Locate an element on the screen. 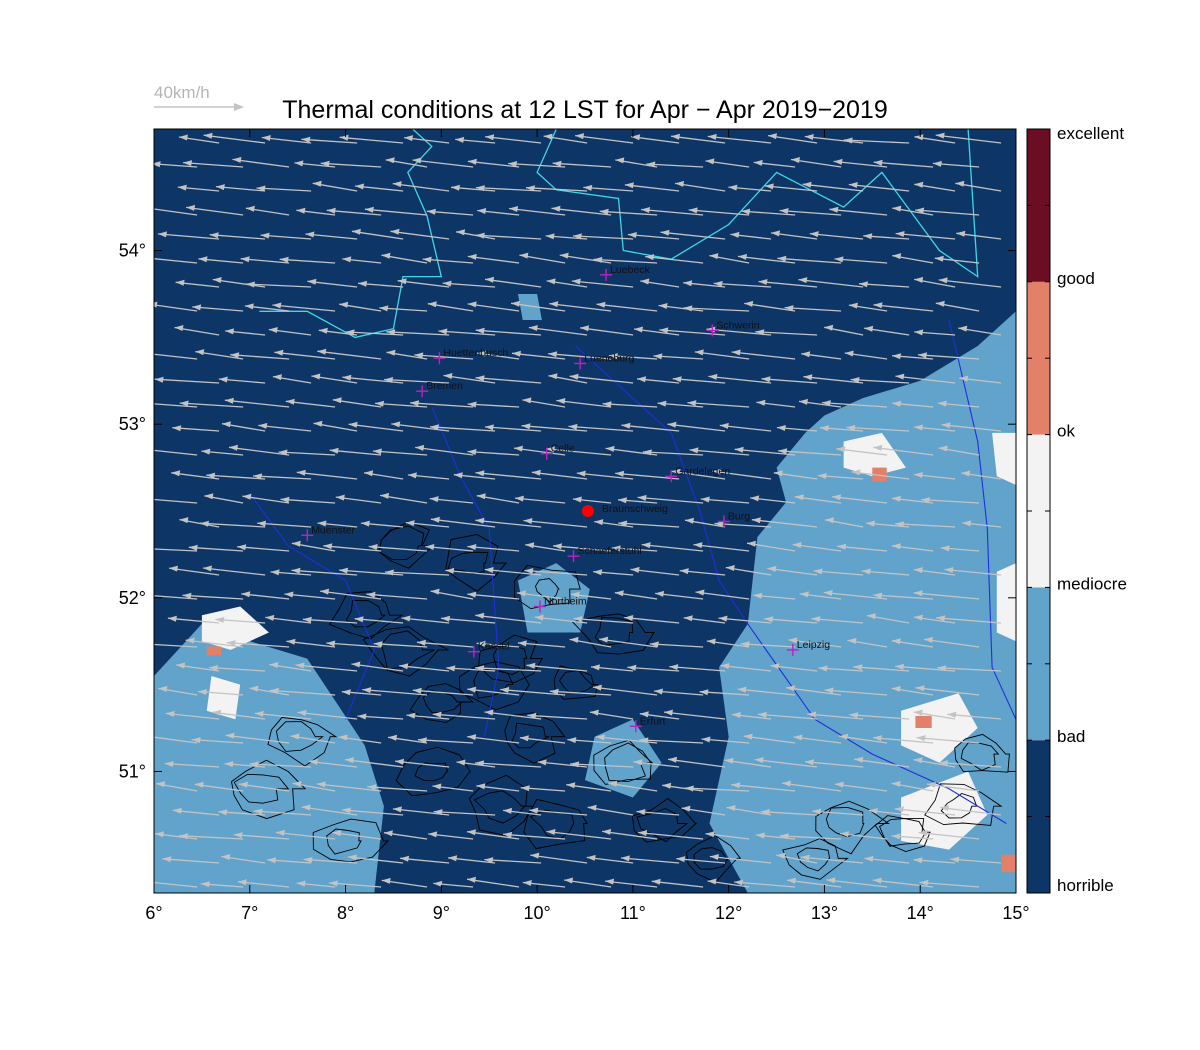 The height and width of the screenshot is (1050, 1200). city-label-kassel: Kassel is located at coordinates (494, 647).